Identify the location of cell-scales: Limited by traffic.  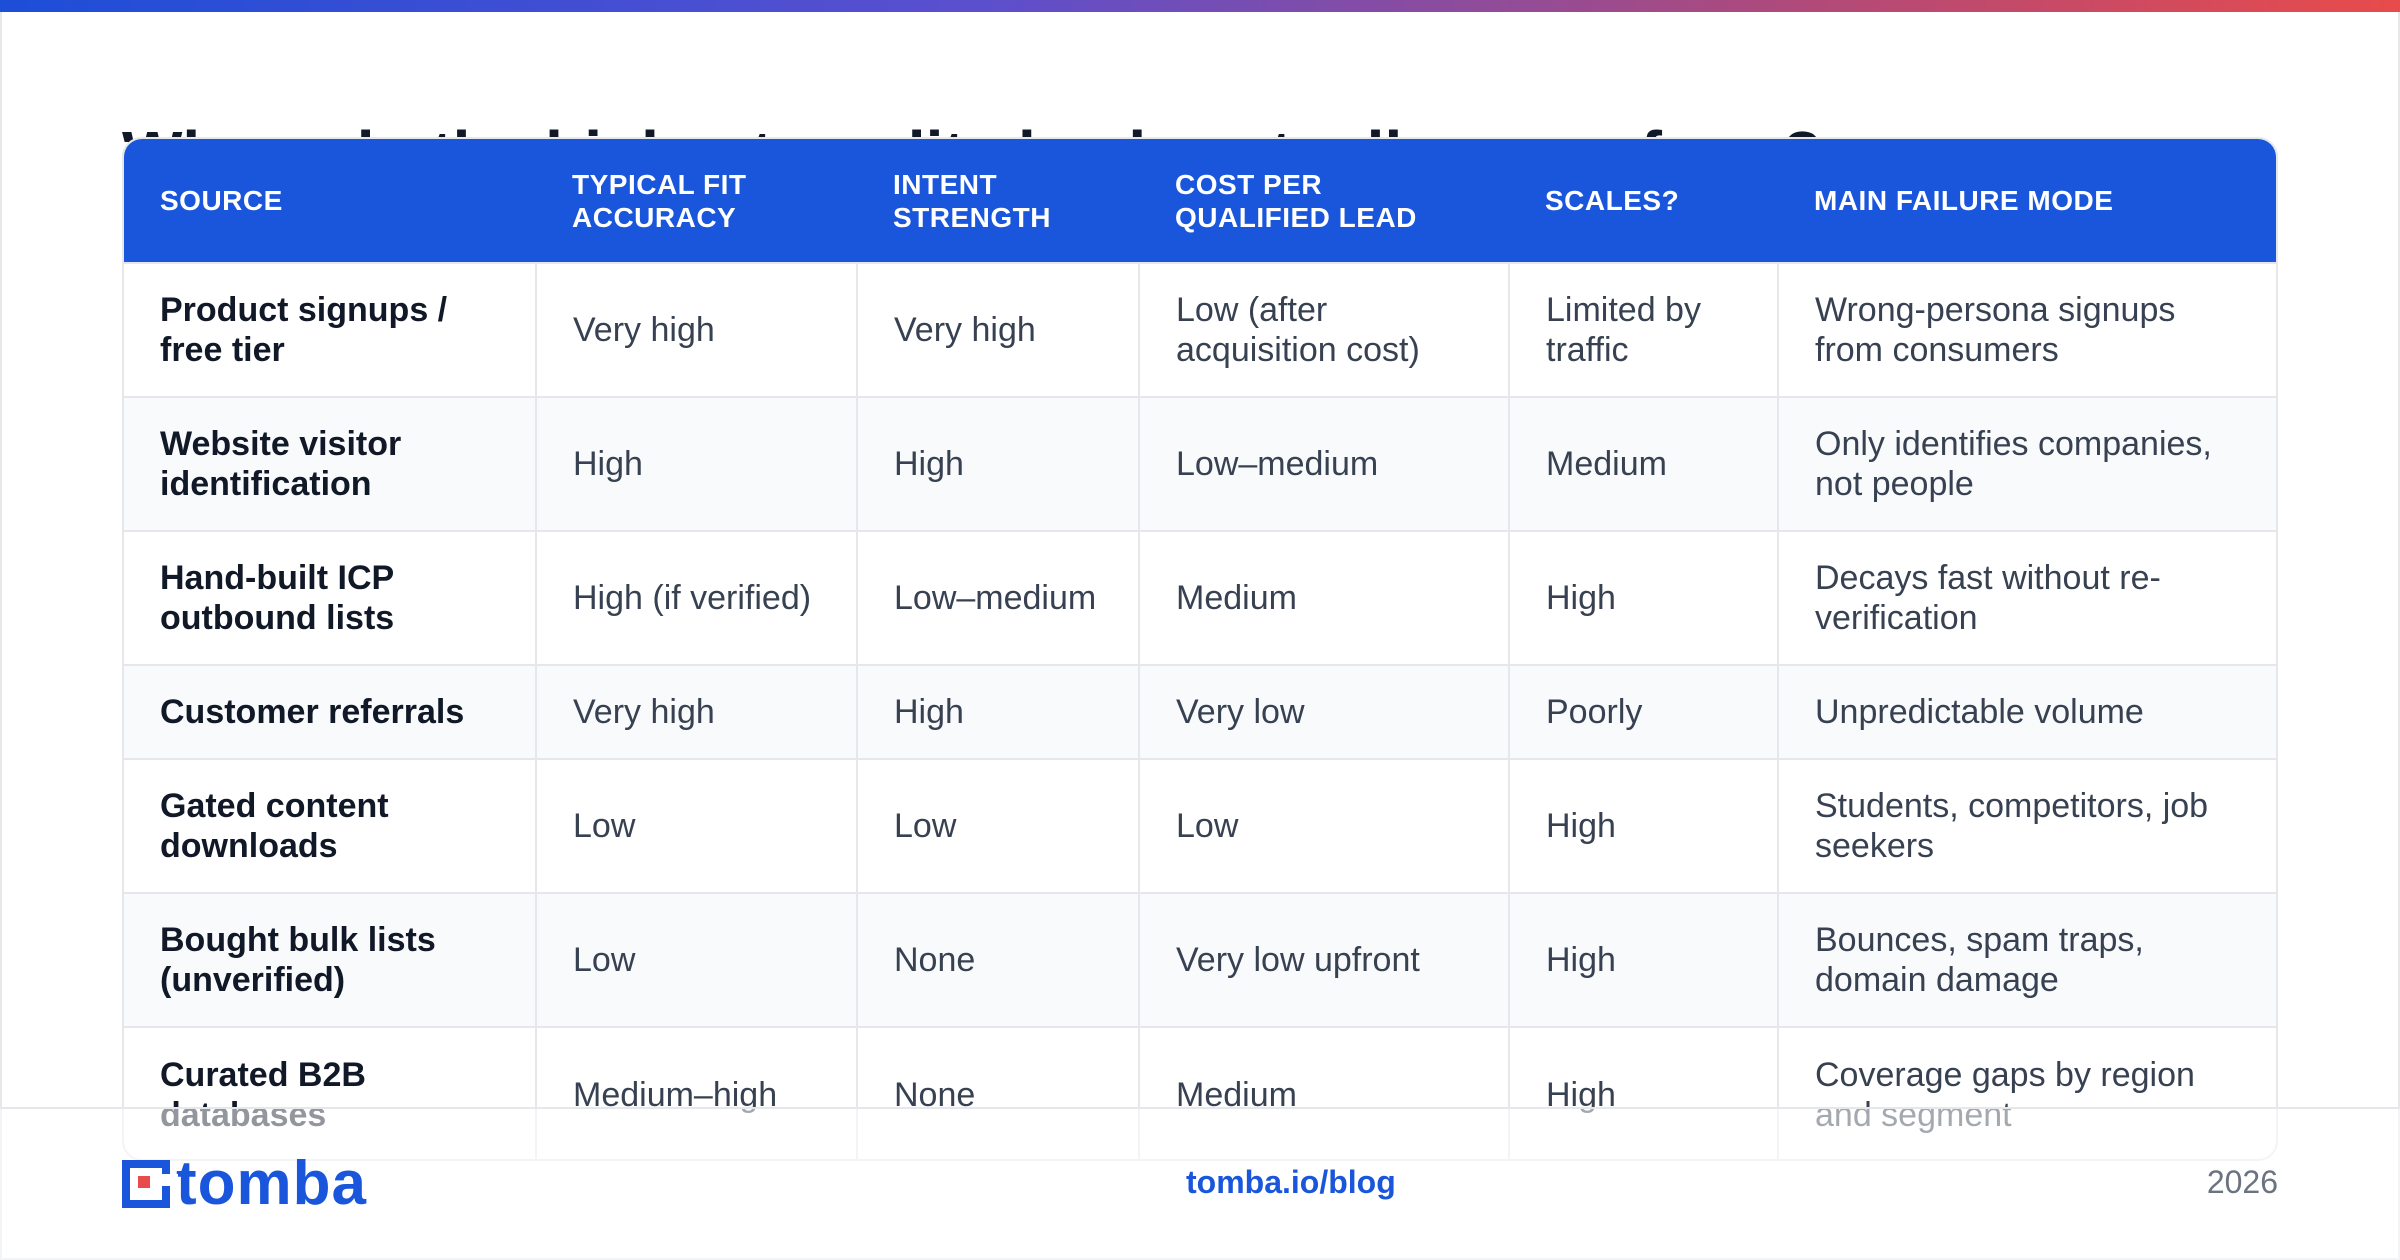
(1643, 330).